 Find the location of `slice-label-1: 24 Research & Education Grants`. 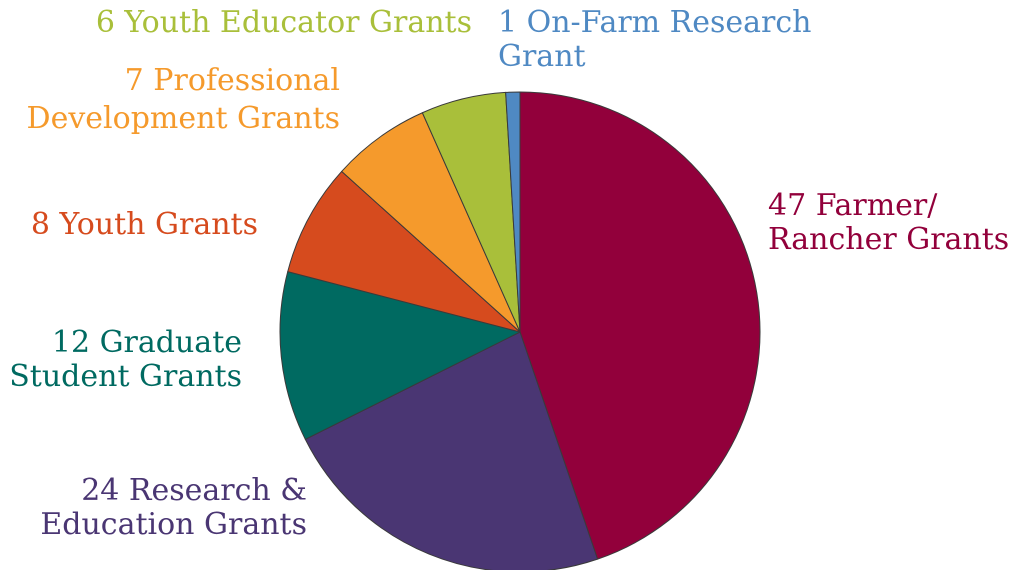

slice-label-1: 24 Research & Education Grants is located at coordinates (173, 507).